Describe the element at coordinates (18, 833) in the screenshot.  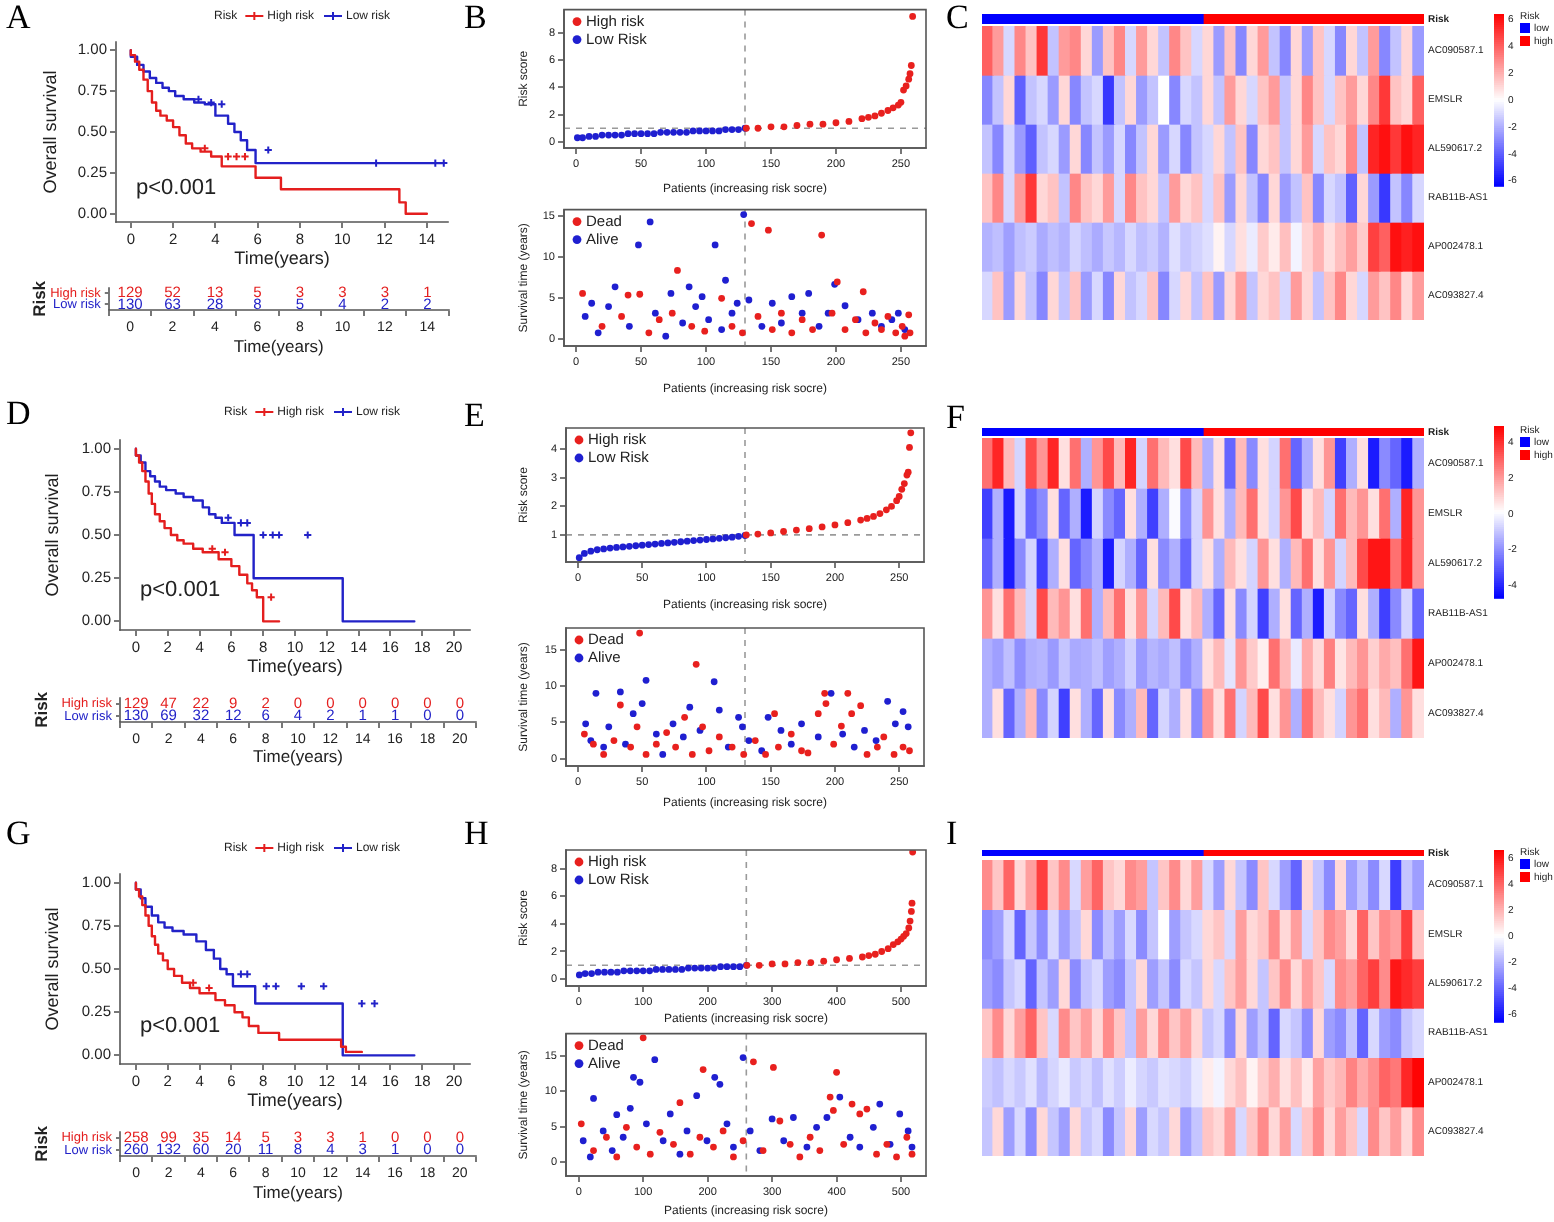
I see `chart-title: G` at that location.